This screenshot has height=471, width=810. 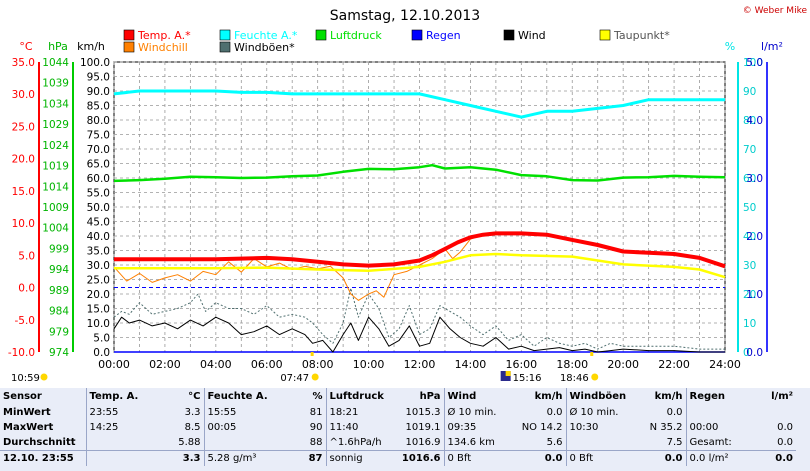 What do you see at coordinates (23, 192) in the screenshot?
I see `temp-tick-label: 15.0` at bounding box center [23, 192].